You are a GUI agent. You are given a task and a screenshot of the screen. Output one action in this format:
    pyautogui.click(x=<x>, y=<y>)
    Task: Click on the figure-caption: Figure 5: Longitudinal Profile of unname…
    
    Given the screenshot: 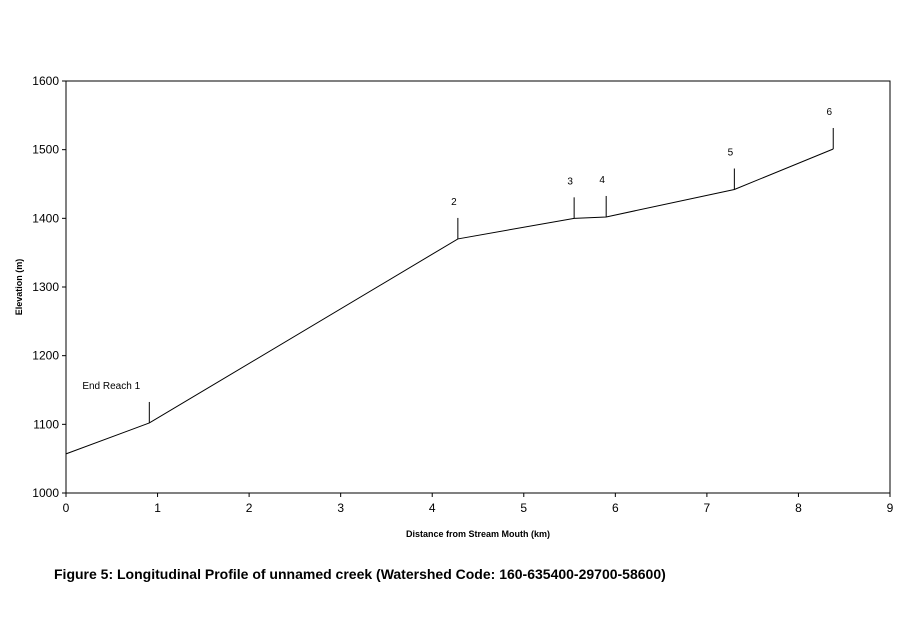 What is the action you would take?
    pyautogui.click(x=360, y=574)
    